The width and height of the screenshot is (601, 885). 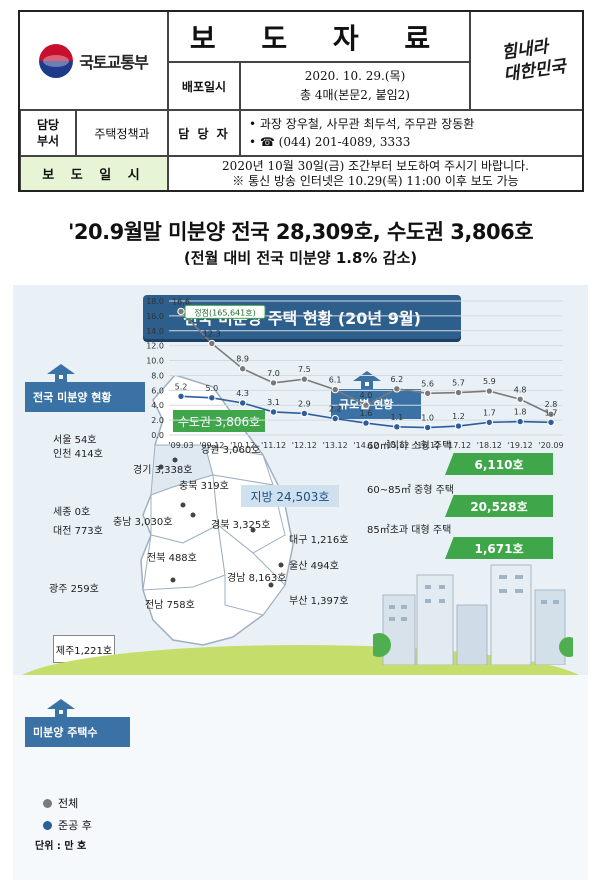 What do you see at coordinates (242, 359) in the screenshot?
I see `total-data-label: 8.9` at bounding box center [242, 359].